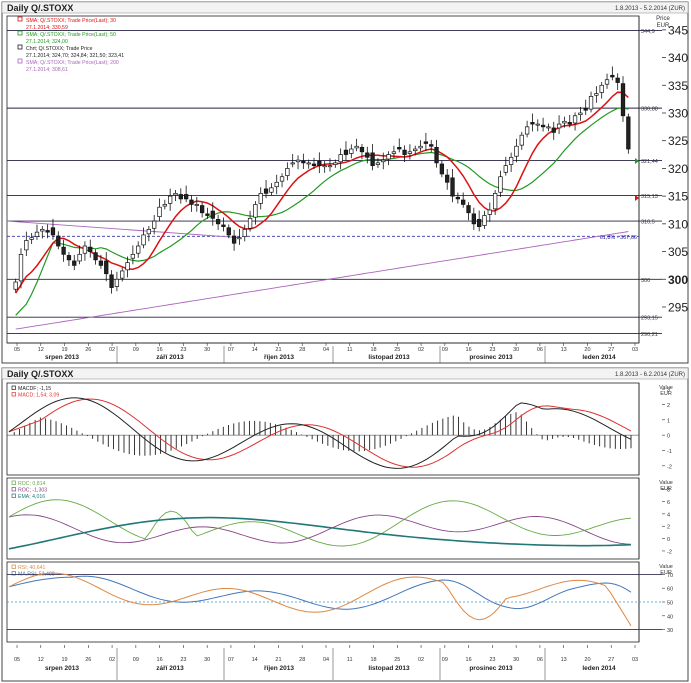  I want to click on roc-panel-legend-1: ROC; -1,303, so click(32, 491).